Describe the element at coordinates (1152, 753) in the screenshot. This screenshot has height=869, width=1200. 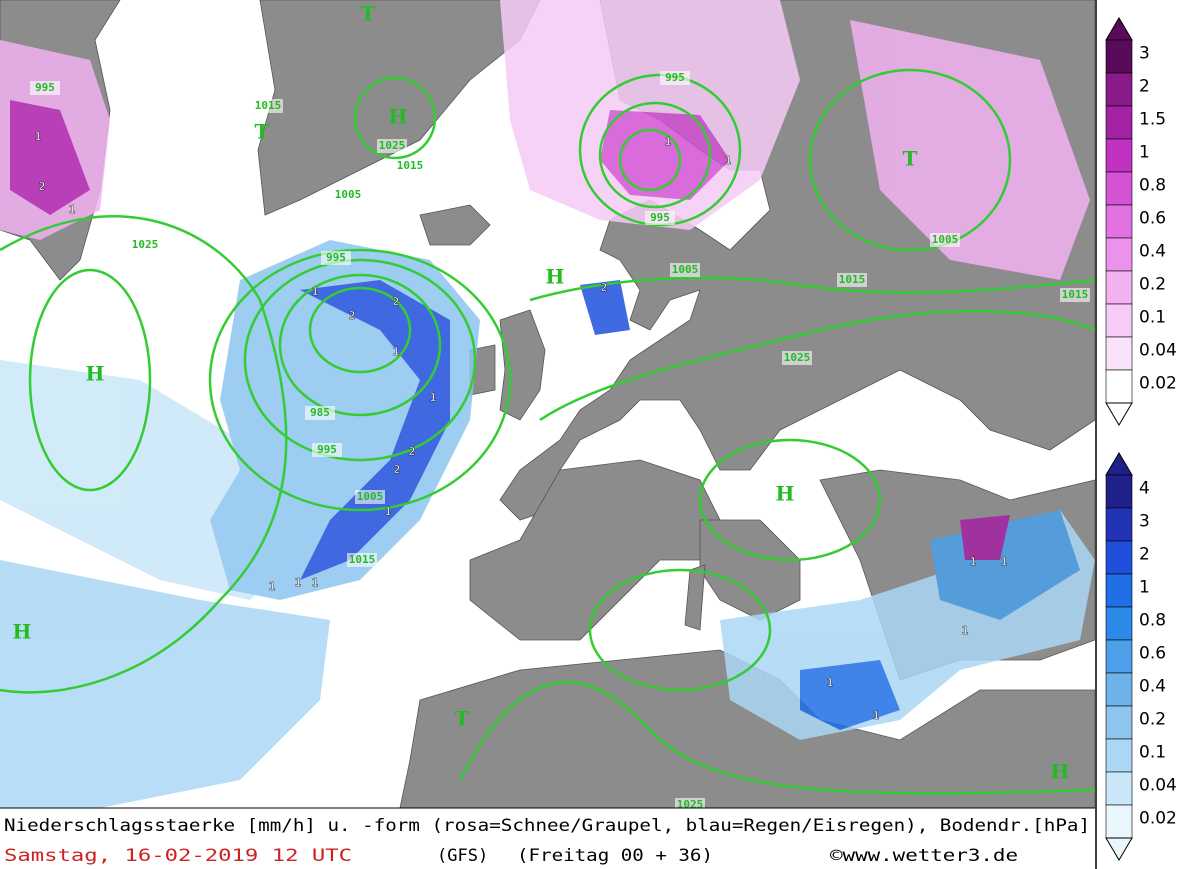
I see `rain-legend-label: 0.1` at that location.